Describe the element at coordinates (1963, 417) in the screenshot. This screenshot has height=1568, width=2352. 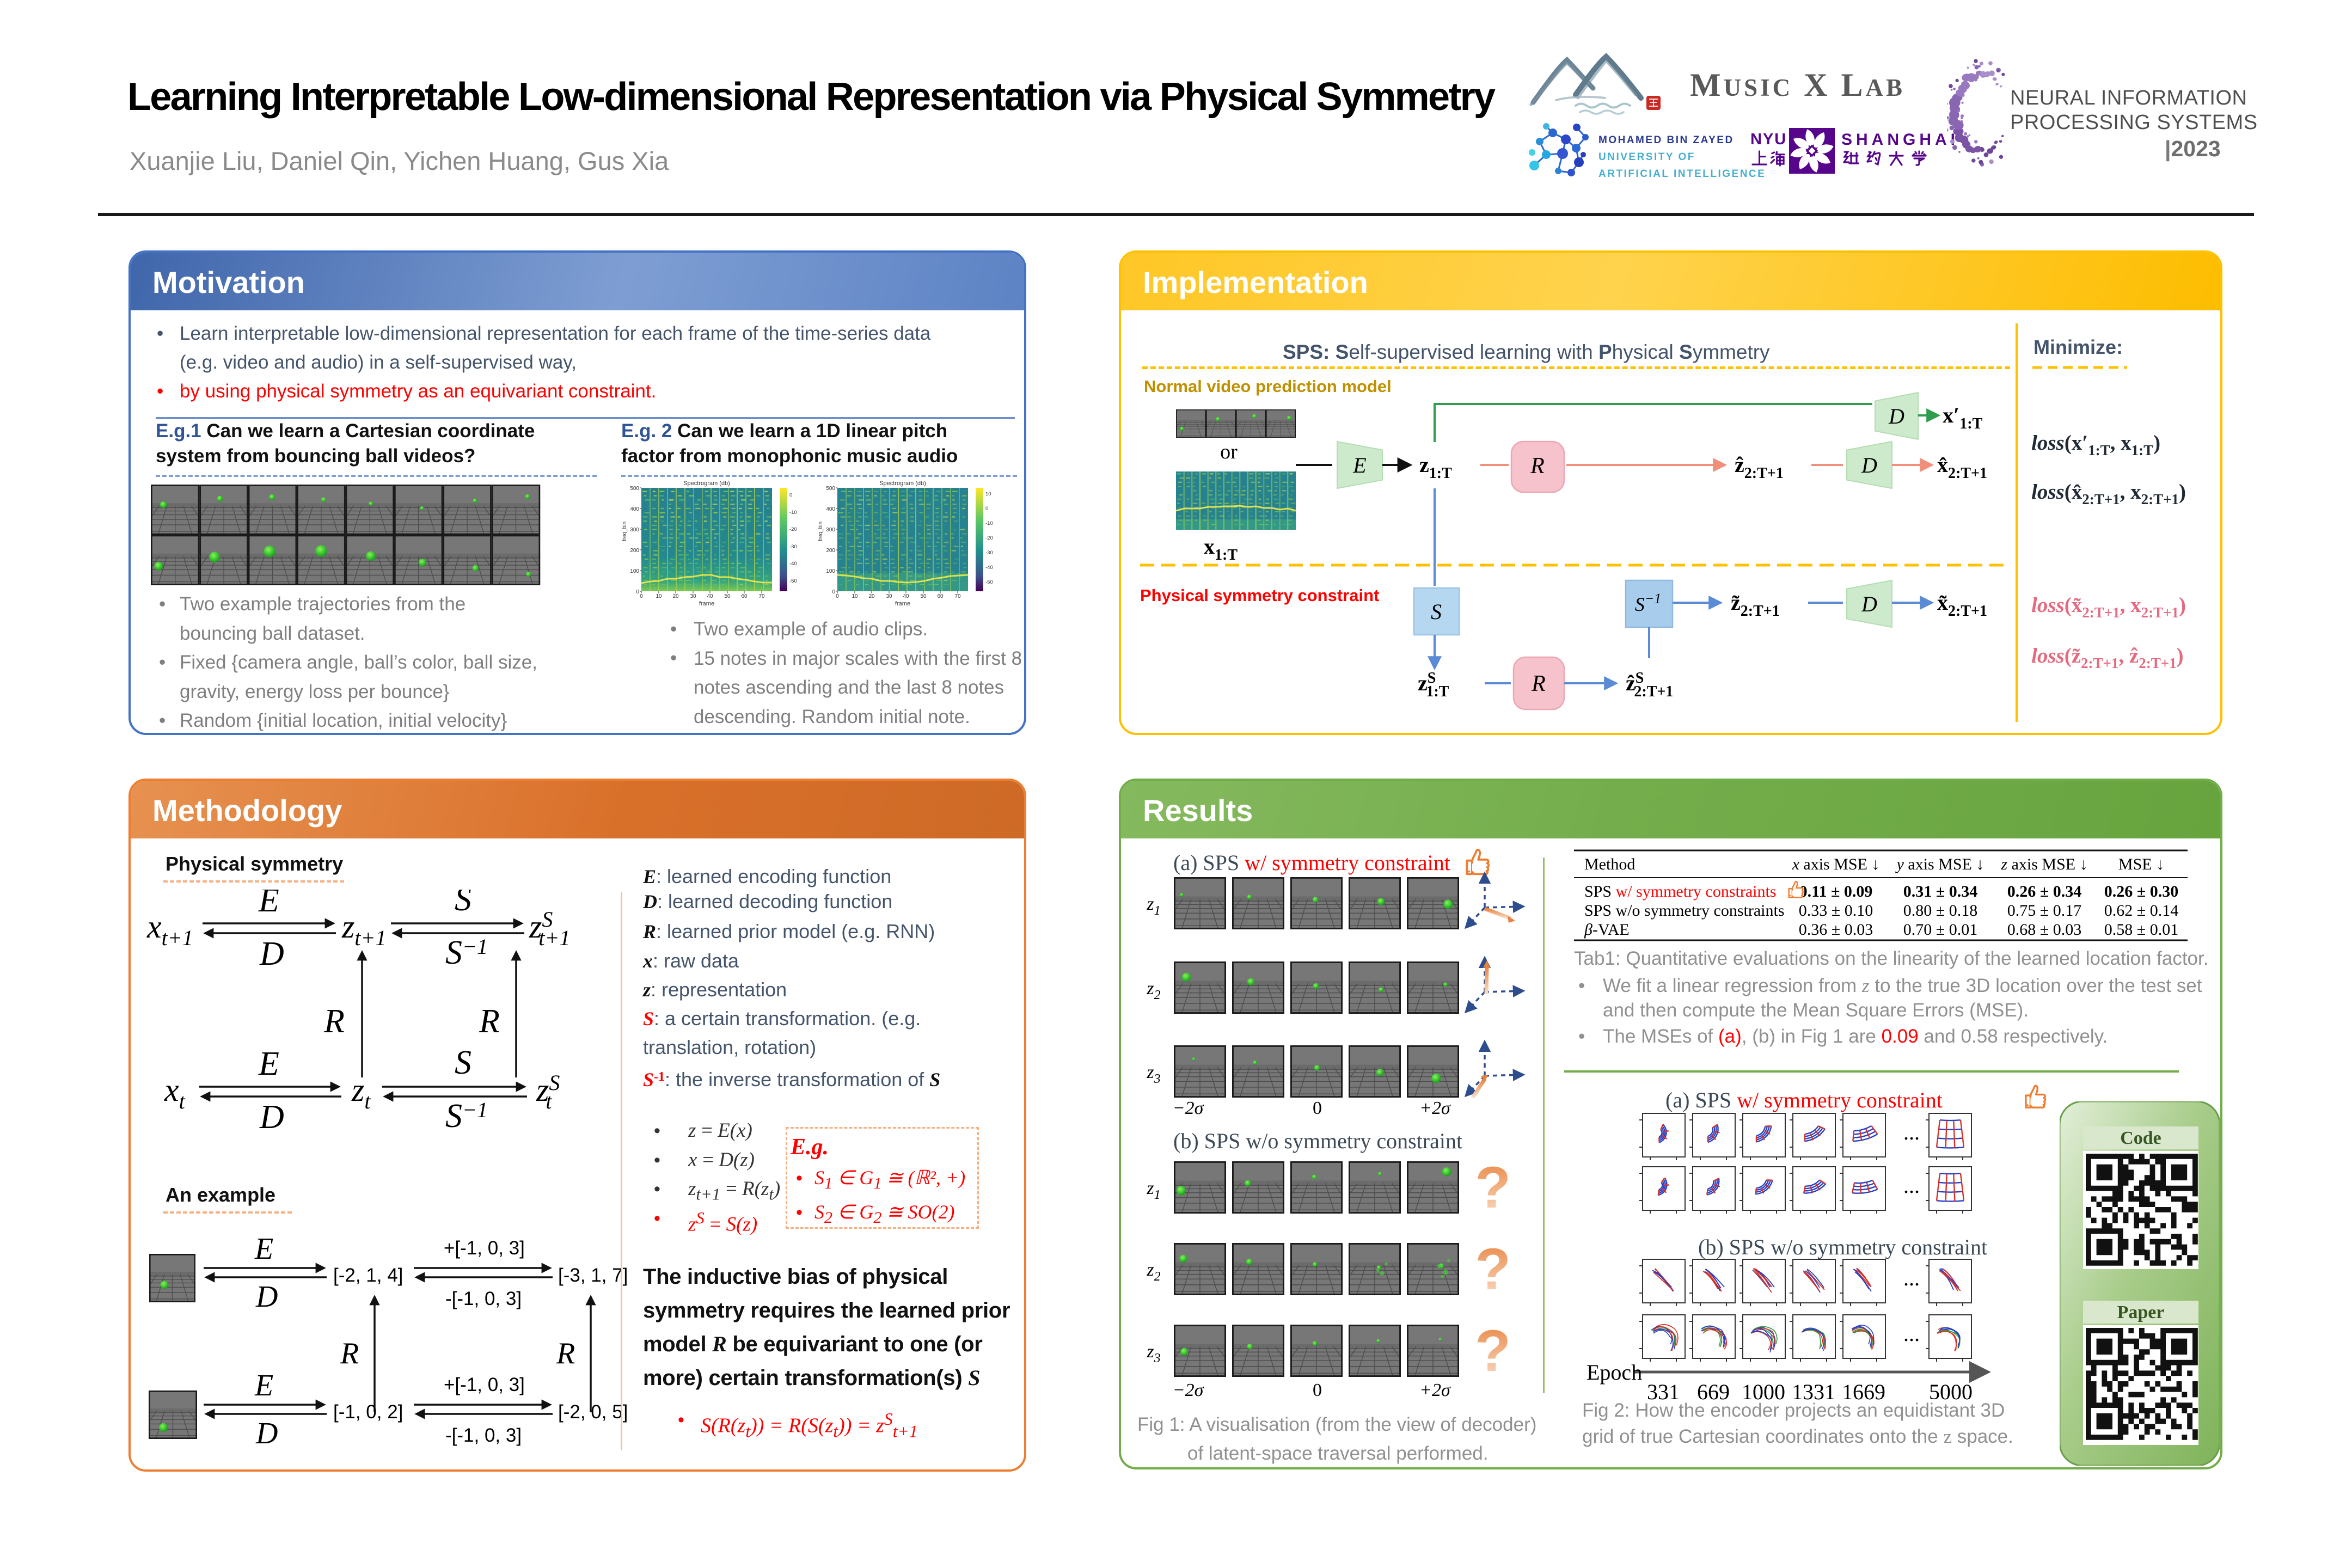
I see `svg-text: x′1:T` at that location.